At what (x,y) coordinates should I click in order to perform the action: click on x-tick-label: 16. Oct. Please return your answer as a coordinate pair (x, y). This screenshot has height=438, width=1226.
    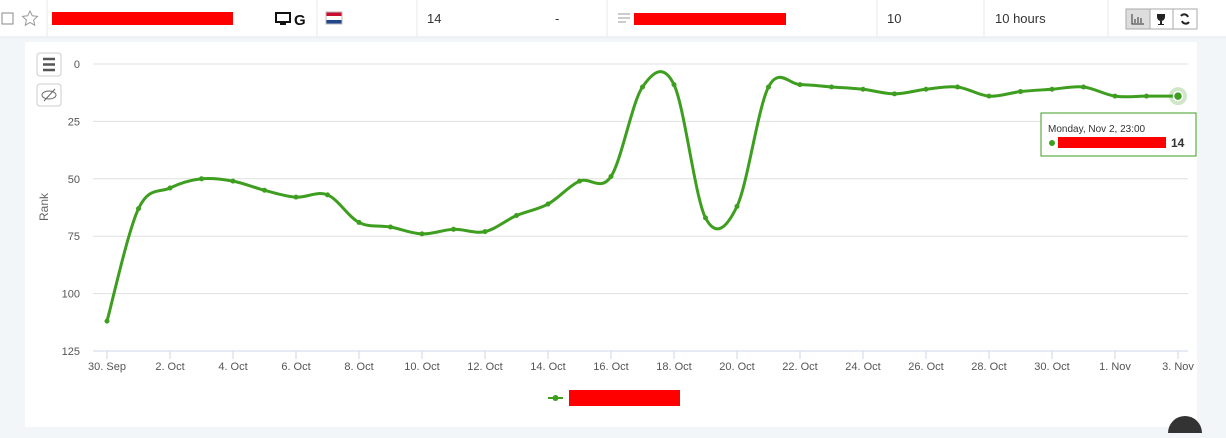
    Looking at the image, I should click on (610, 367).